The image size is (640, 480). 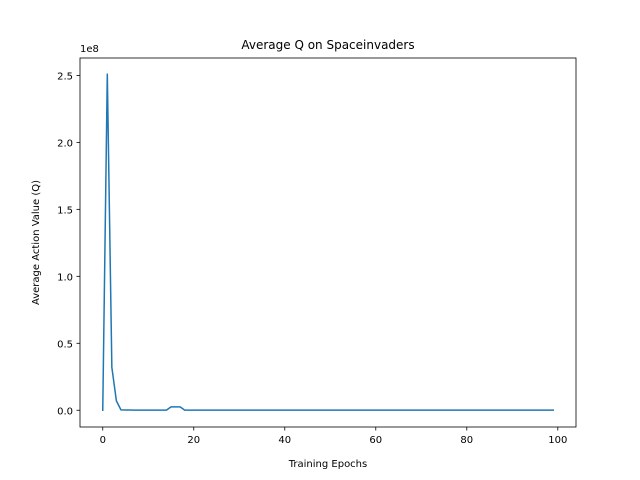 I want to click on y-axis-title: Average Action Value (Q), so click(x=36, y=242).